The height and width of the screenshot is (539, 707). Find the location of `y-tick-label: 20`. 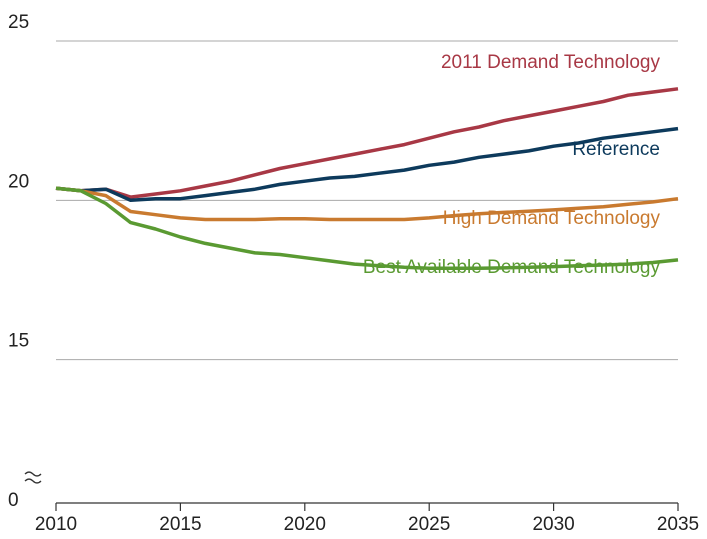

y-tick-label: 20 is located at coordinates (18, 181).